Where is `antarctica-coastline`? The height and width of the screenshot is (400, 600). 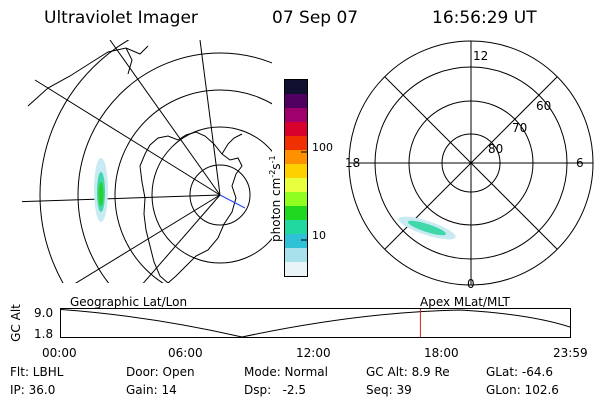
antarctica-coastline is located at coordinates (191, 207).